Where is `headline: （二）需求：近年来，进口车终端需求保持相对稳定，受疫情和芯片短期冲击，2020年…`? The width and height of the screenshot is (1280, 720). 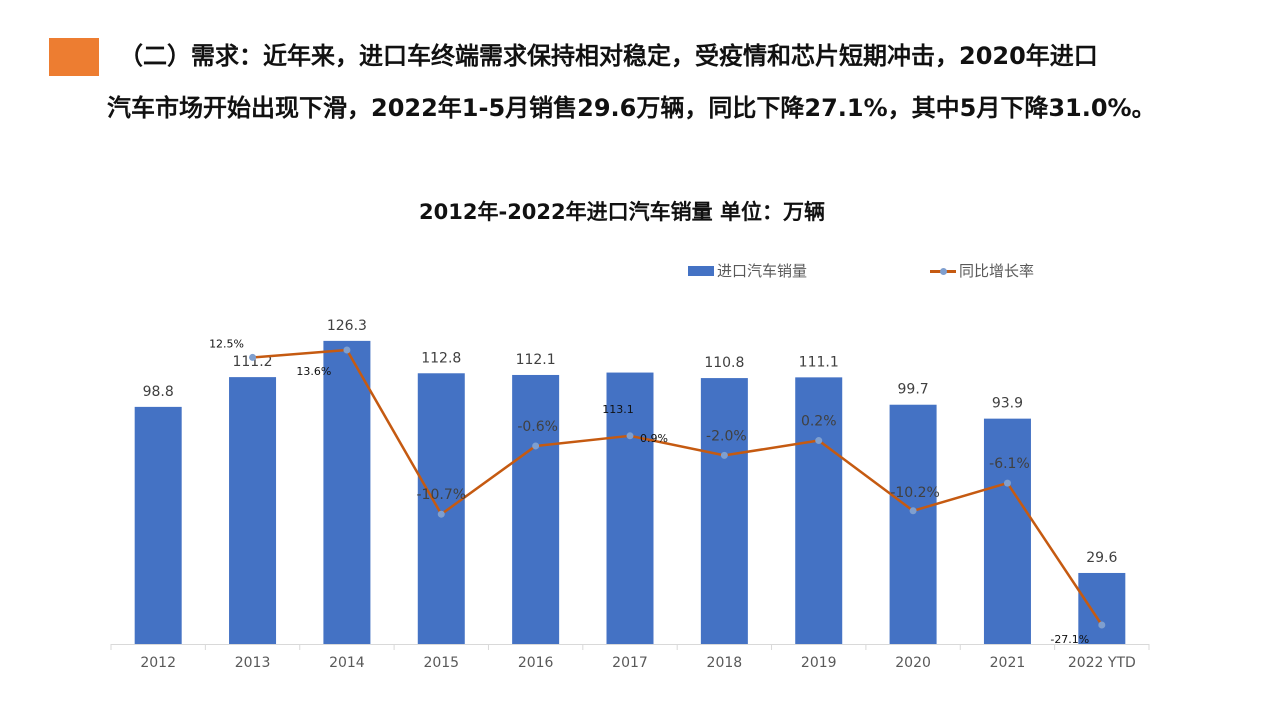 headline: （二）需求：近年来，进口车终端需求保持相对稳定，受疫情和芯片短期冲击，2020年… is located at coordinates (677, 82).